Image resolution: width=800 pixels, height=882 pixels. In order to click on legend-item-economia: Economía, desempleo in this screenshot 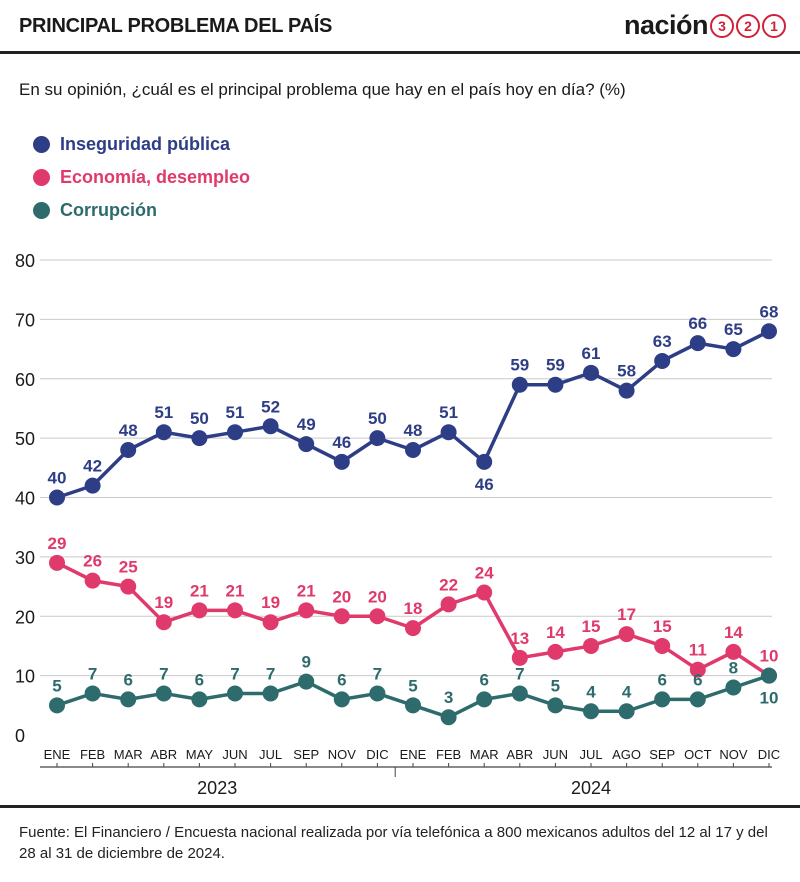, I will do `click(141, 177)`.